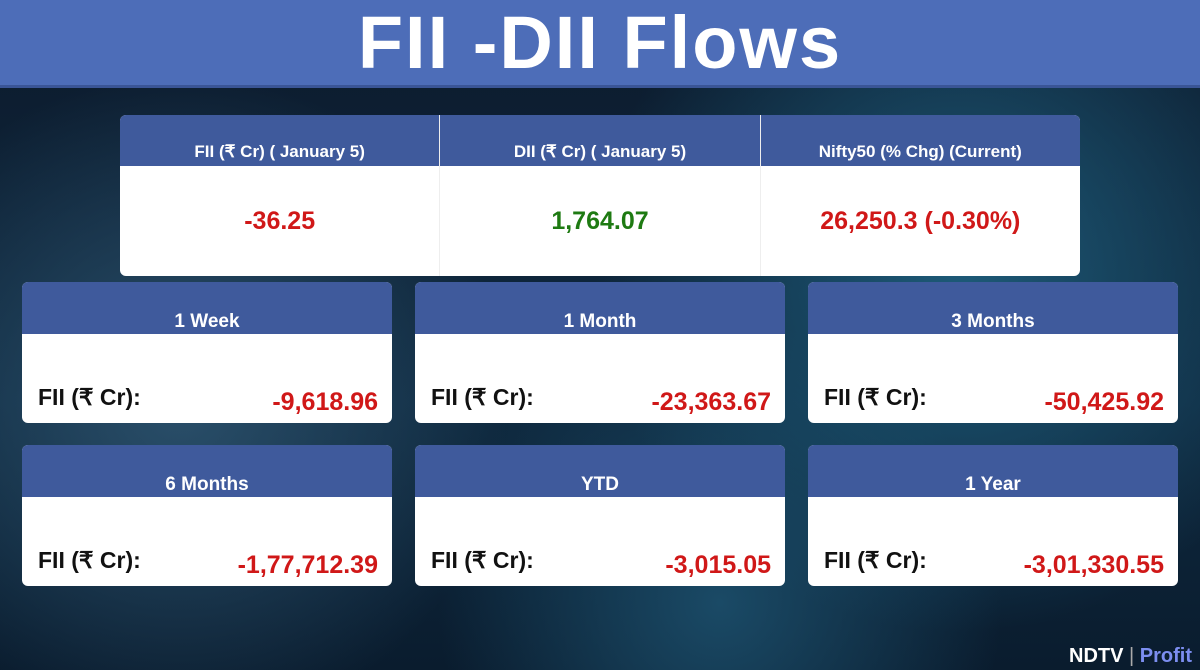 The height and width of the screenshot is (670, 1200). I want to click on nifty-header: Nifty50 (% Chg) (Current), so click(920, 140).